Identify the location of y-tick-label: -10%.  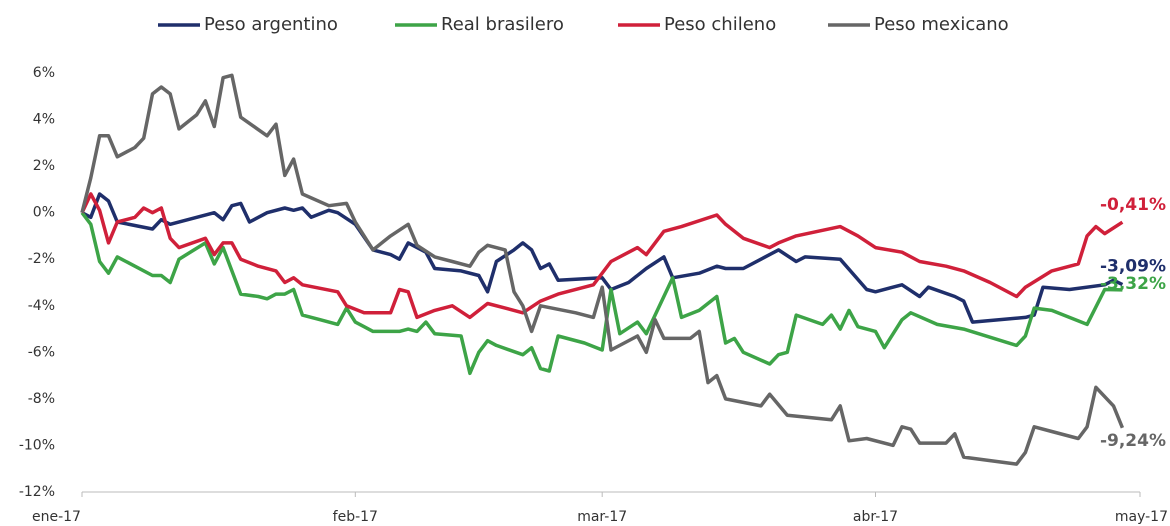
(37, 445).